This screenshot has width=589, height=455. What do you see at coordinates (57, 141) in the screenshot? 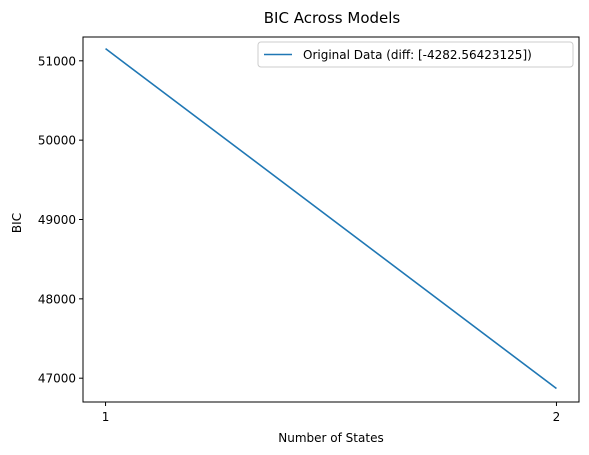
I see `y-tick-label: 50000` at bounding box center [57, 141].